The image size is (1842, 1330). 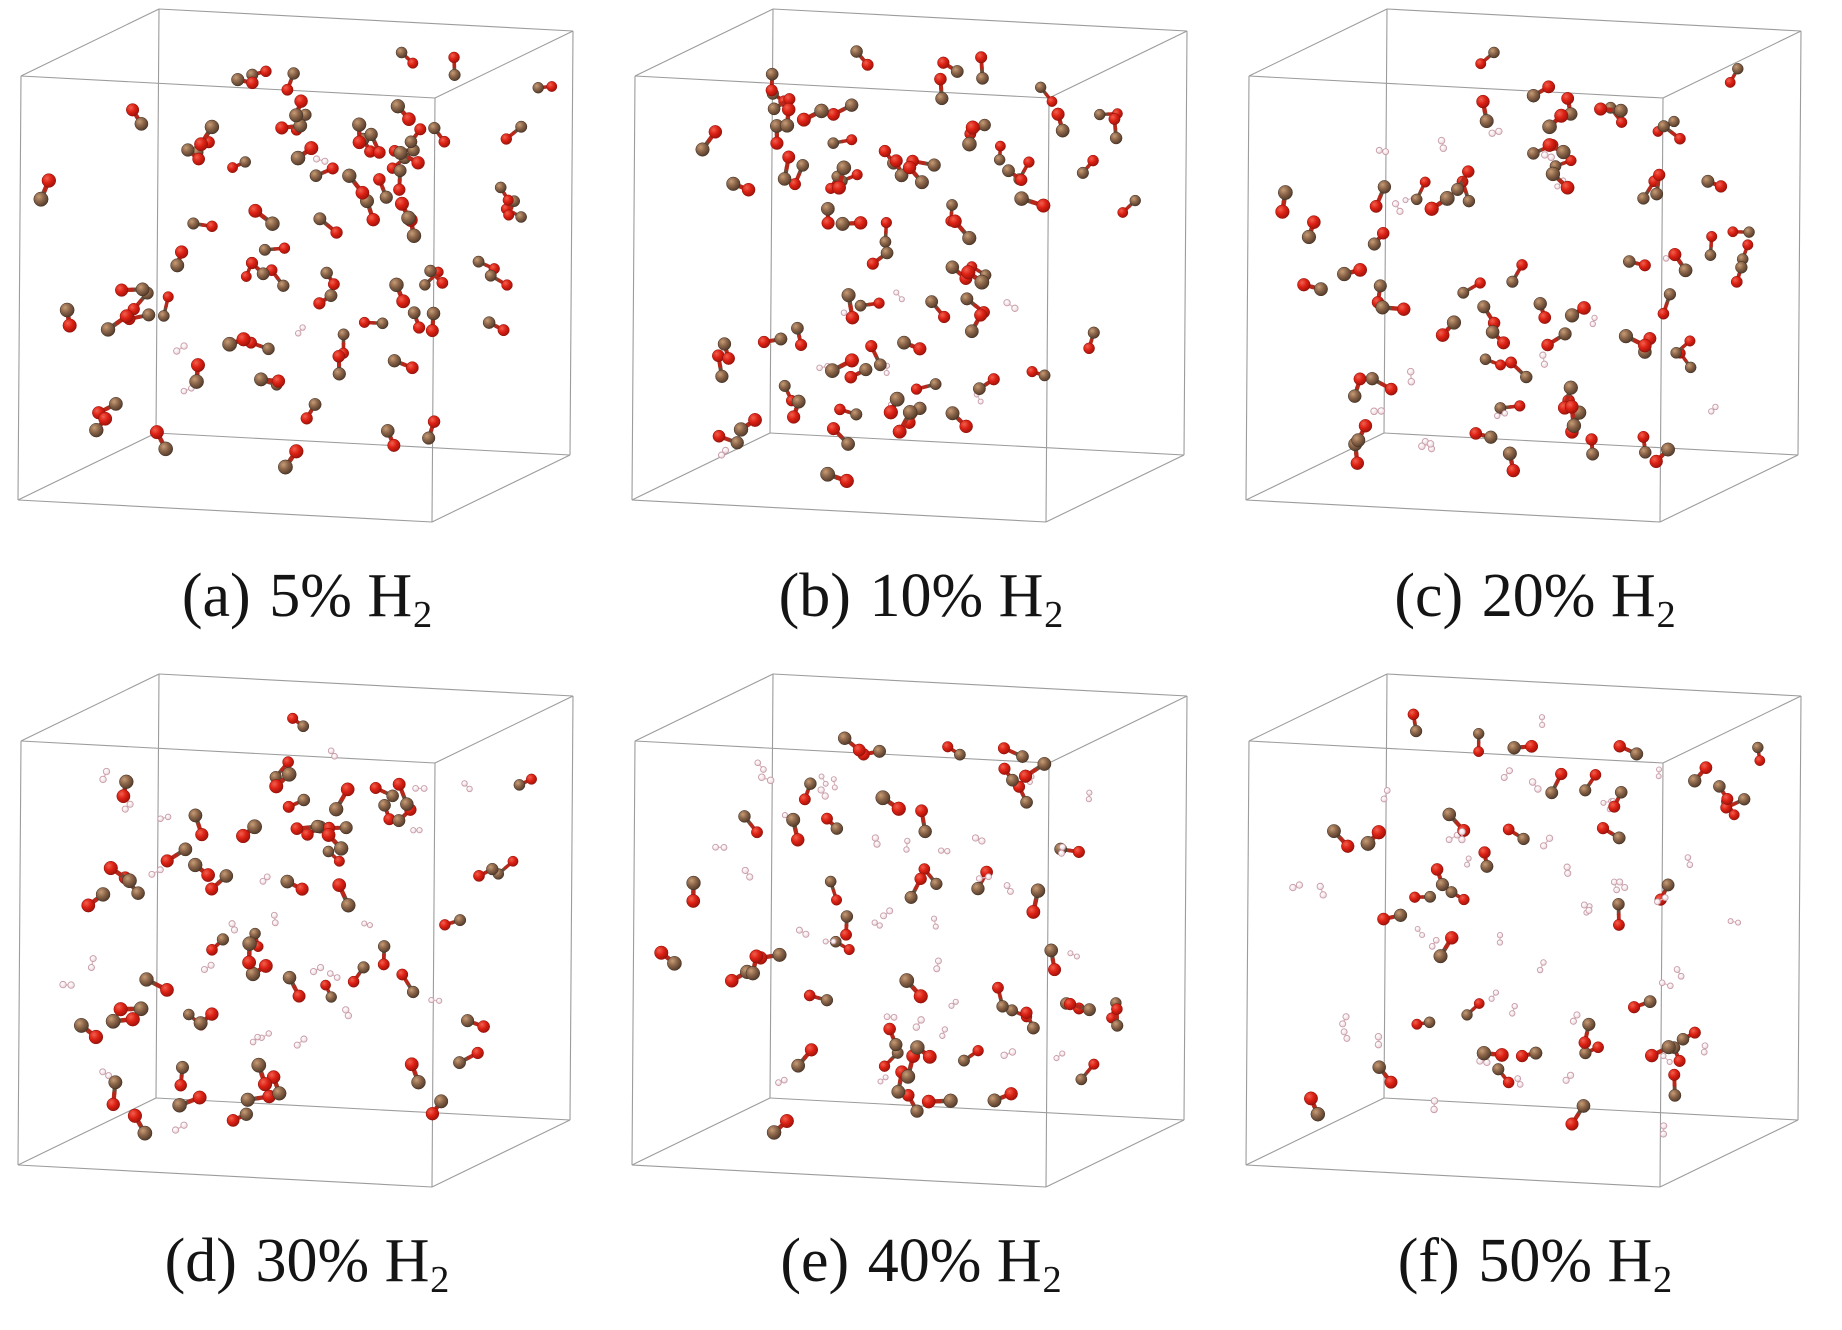 I want to click on panel-caption-c: (c) 20% H2, so click(x=1534, y=598).